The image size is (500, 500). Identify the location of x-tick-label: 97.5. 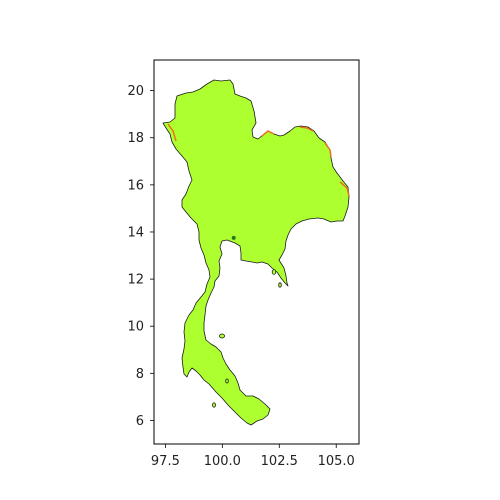
(165, 461).